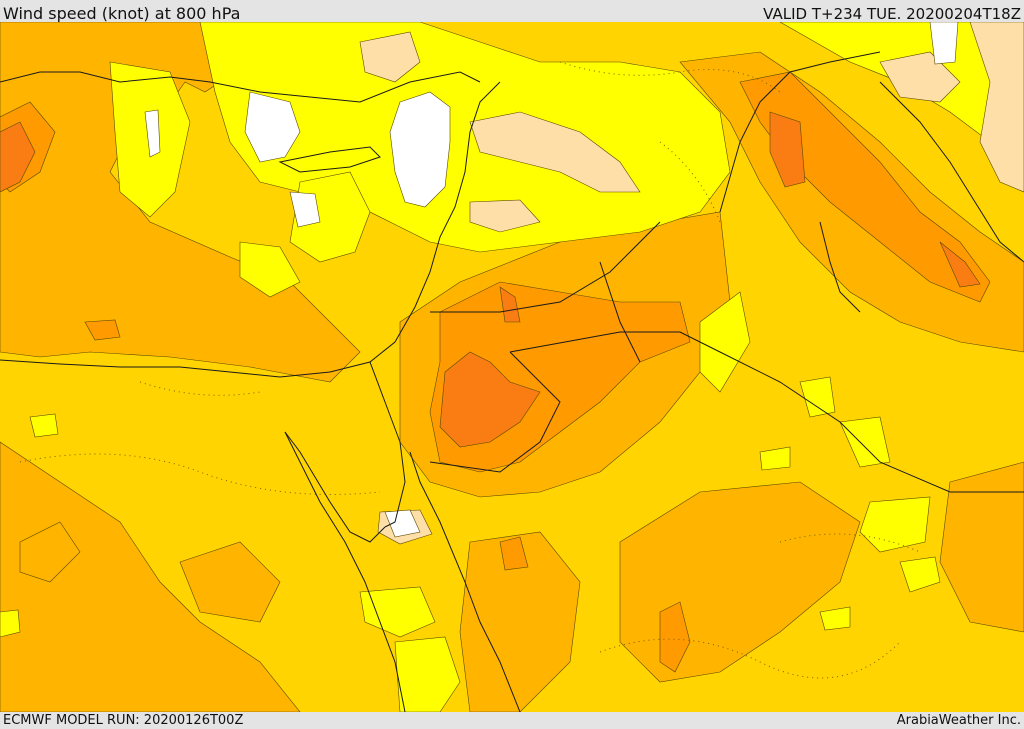 This screenshot has width=1024, height=729. I want to click on saudi-jordan-border, so click(766, 412).